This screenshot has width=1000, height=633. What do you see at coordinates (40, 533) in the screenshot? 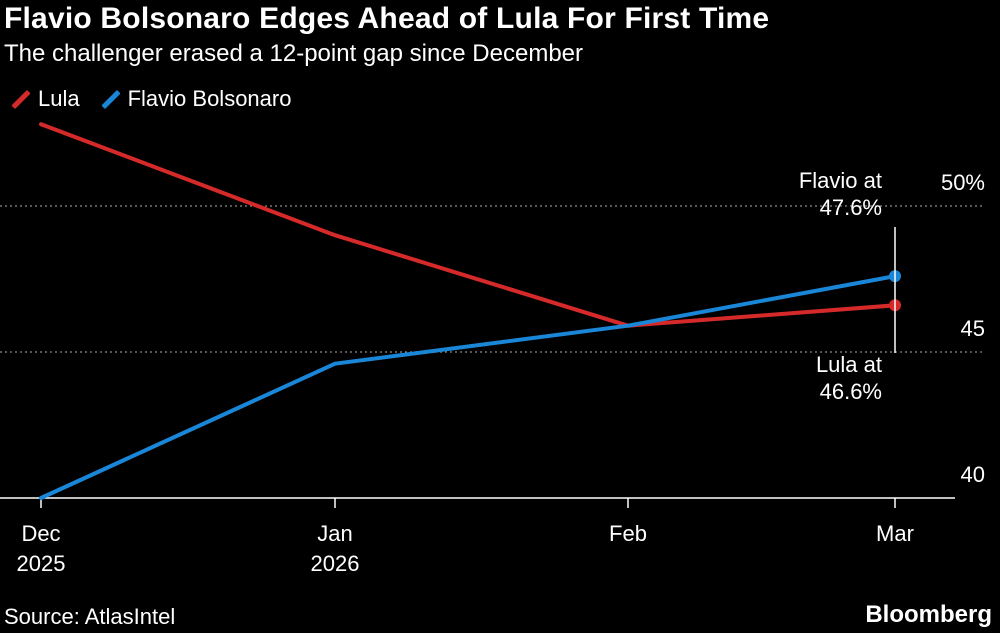
I see `x-tick-label-0: Dec` at bounding box center [40, 533].